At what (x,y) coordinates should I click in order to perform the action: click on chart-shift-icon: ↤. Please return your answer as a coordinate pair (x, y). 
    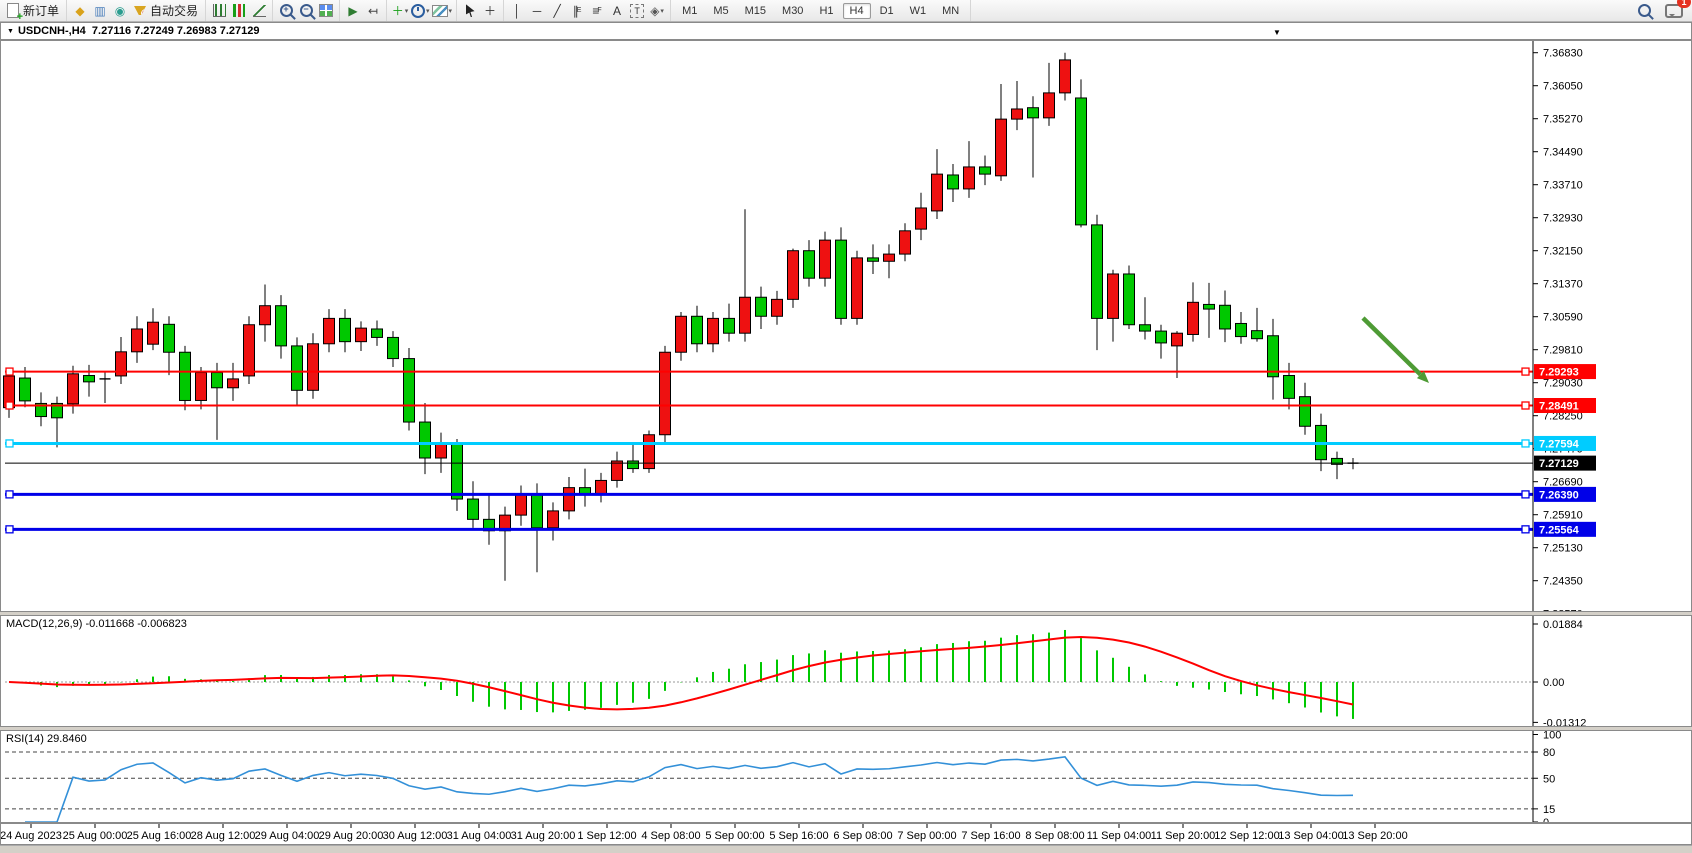
    Looking at the image, I should click on (373, 11).